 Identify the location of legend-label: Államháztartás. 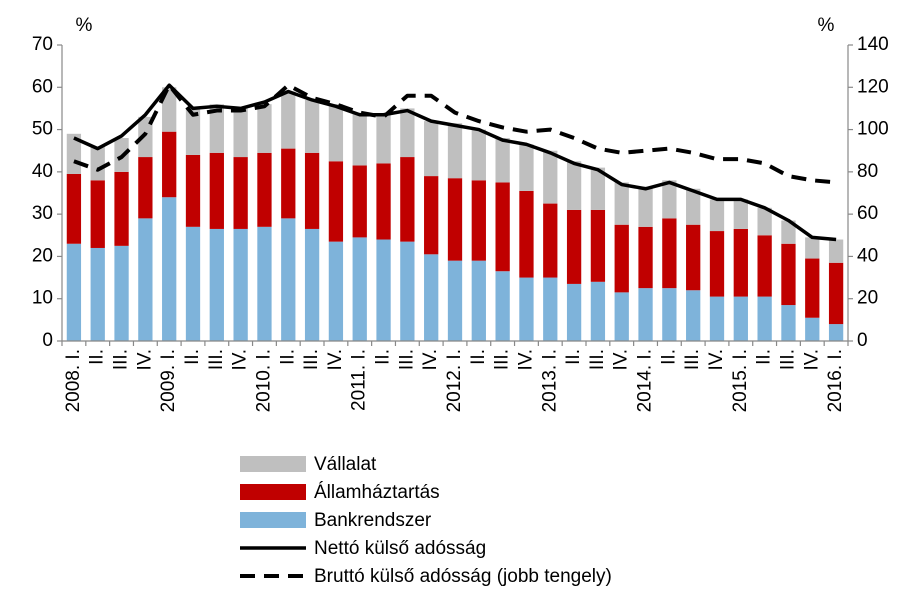
(377, 492).